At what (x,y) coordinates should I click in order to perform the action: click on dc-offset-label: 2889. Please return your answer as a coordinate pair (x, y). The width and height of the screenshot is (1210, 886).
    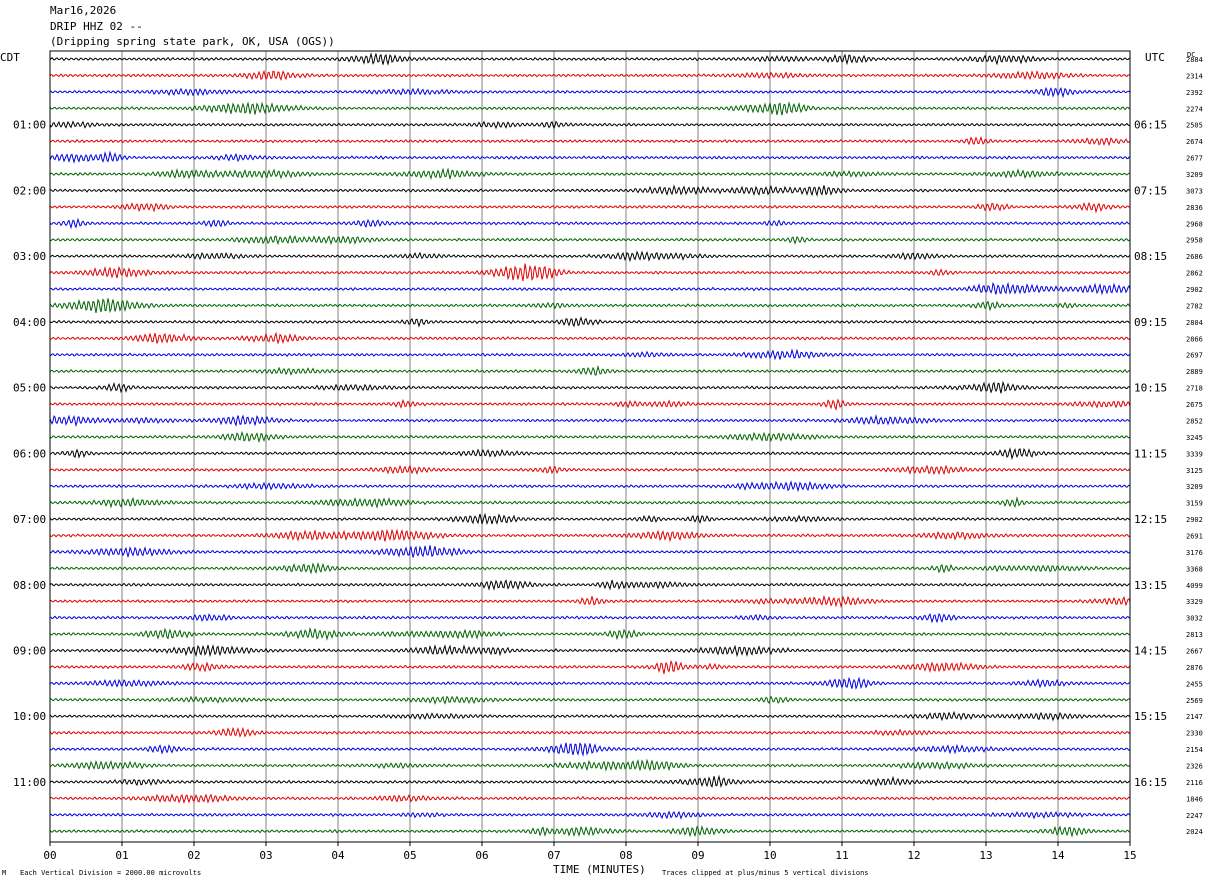
    Looking at the image, I should click on (1194, 372).